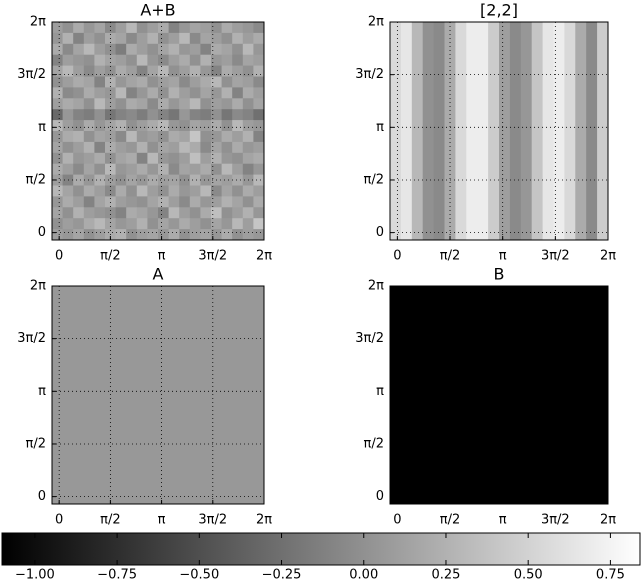  Describe the element at coordinates (42, 391) in the screenshot. I see `y-tick-label: π` at that location.